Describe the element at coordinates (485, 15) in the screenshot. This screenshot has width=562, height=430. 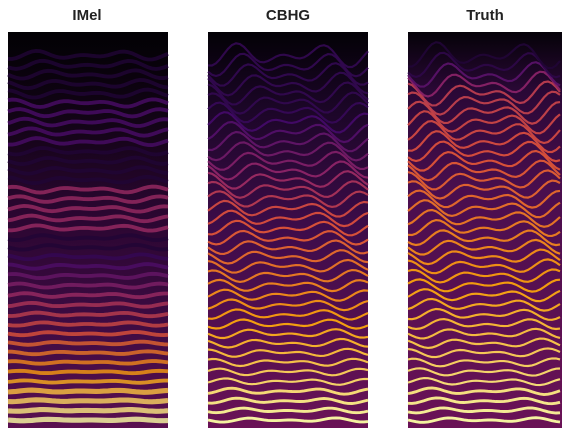
I see `panel-title: Truth` at that location.